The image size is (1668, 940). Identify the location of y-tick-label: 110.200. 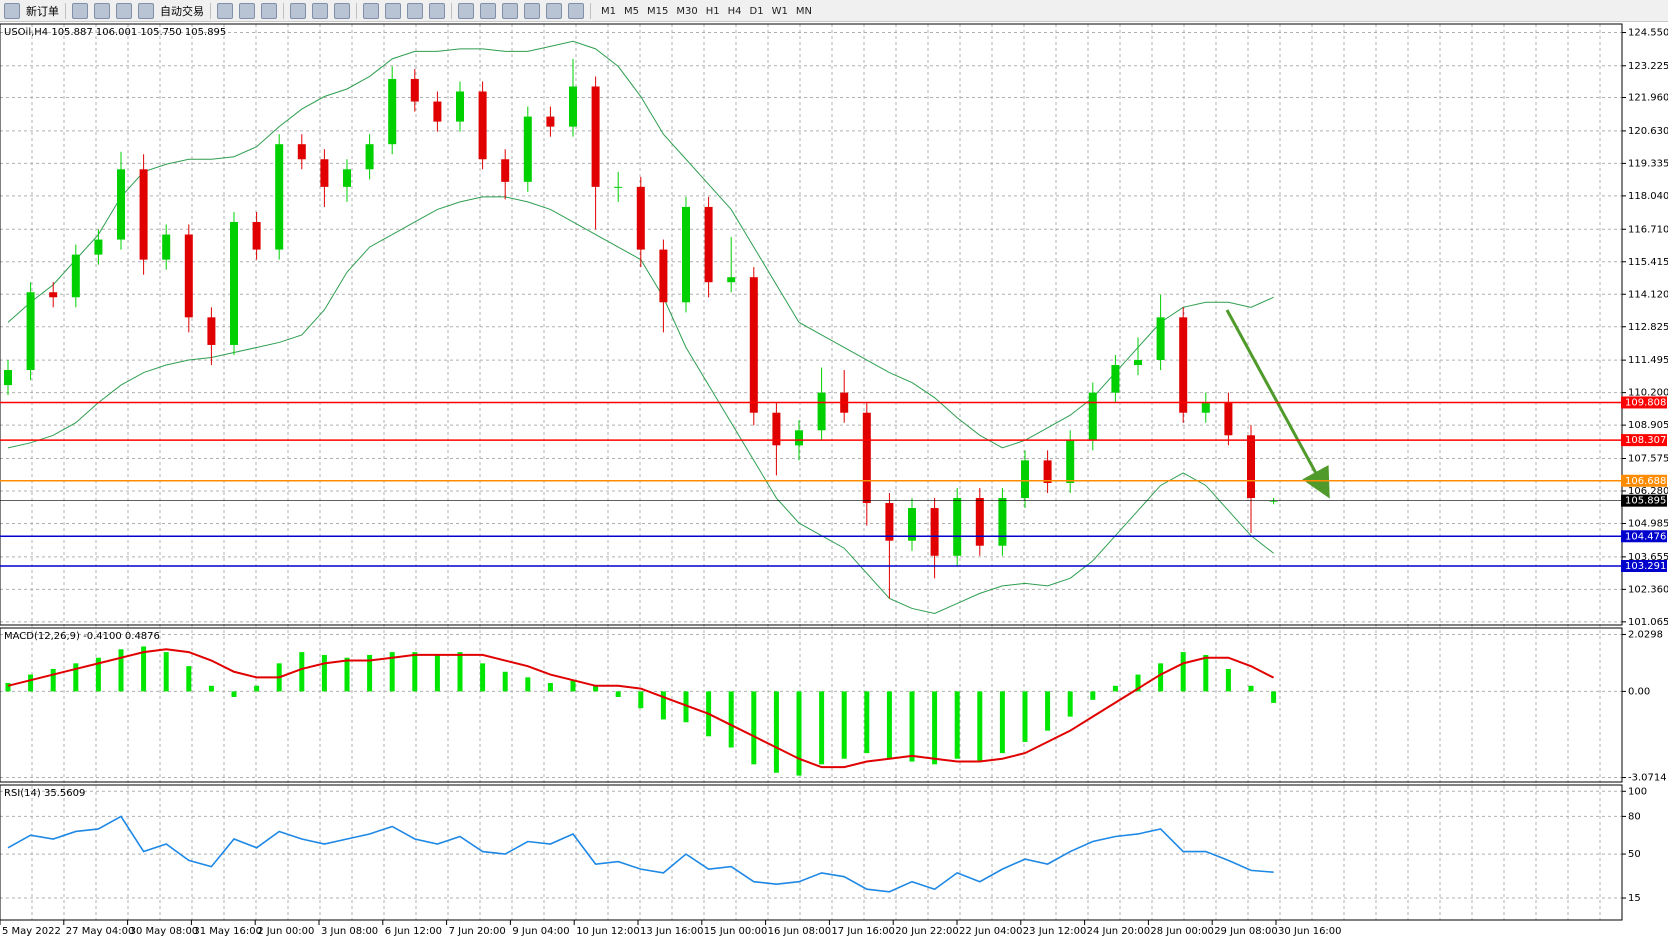
(1648, 393).